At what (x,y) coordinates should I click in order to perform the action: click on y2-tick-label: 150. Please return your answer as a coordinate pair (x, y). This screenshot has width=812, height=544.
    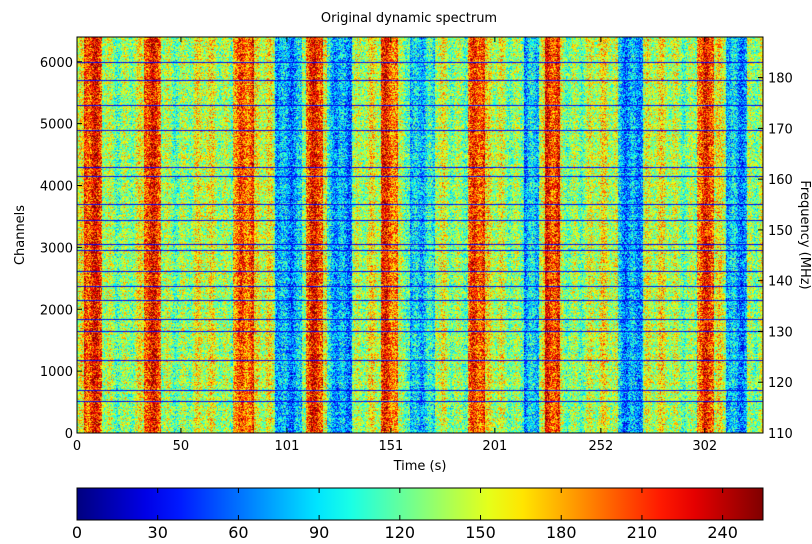
    Looking at the image, I should click on (780, 231).